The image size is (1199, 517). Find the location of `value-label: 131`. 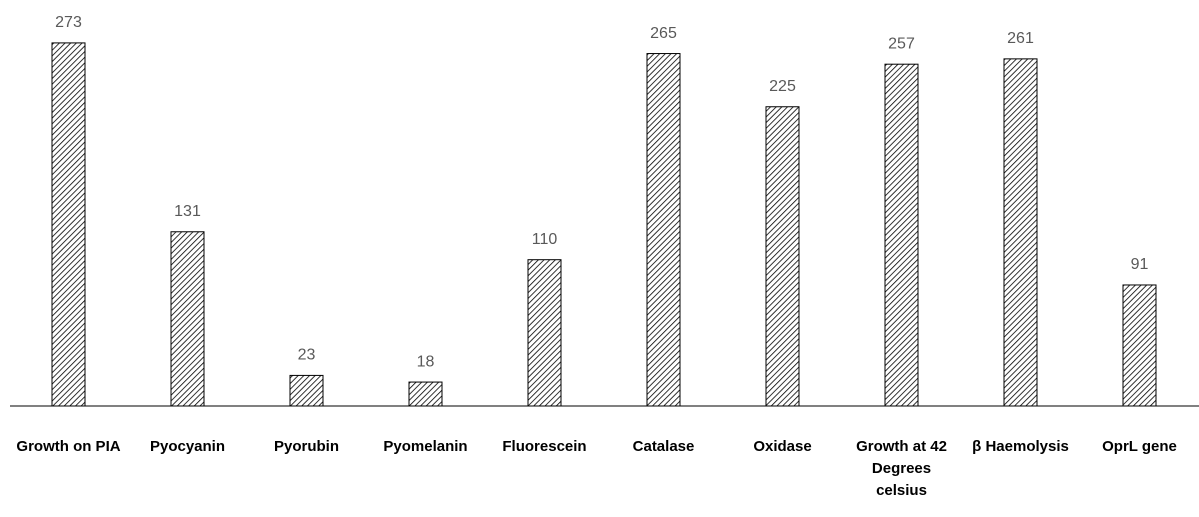

value-label: 131 is located at coordinates (187, 211).